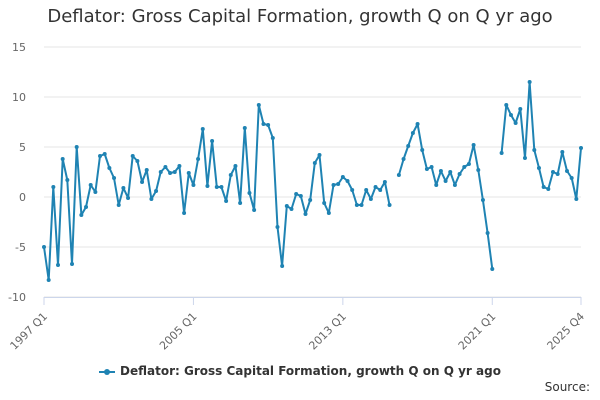  What do you see at coordinates (29, 331) in the screenshot?
I see `x-tick-label: 1997 Q1` at bounding box center [29, 331].